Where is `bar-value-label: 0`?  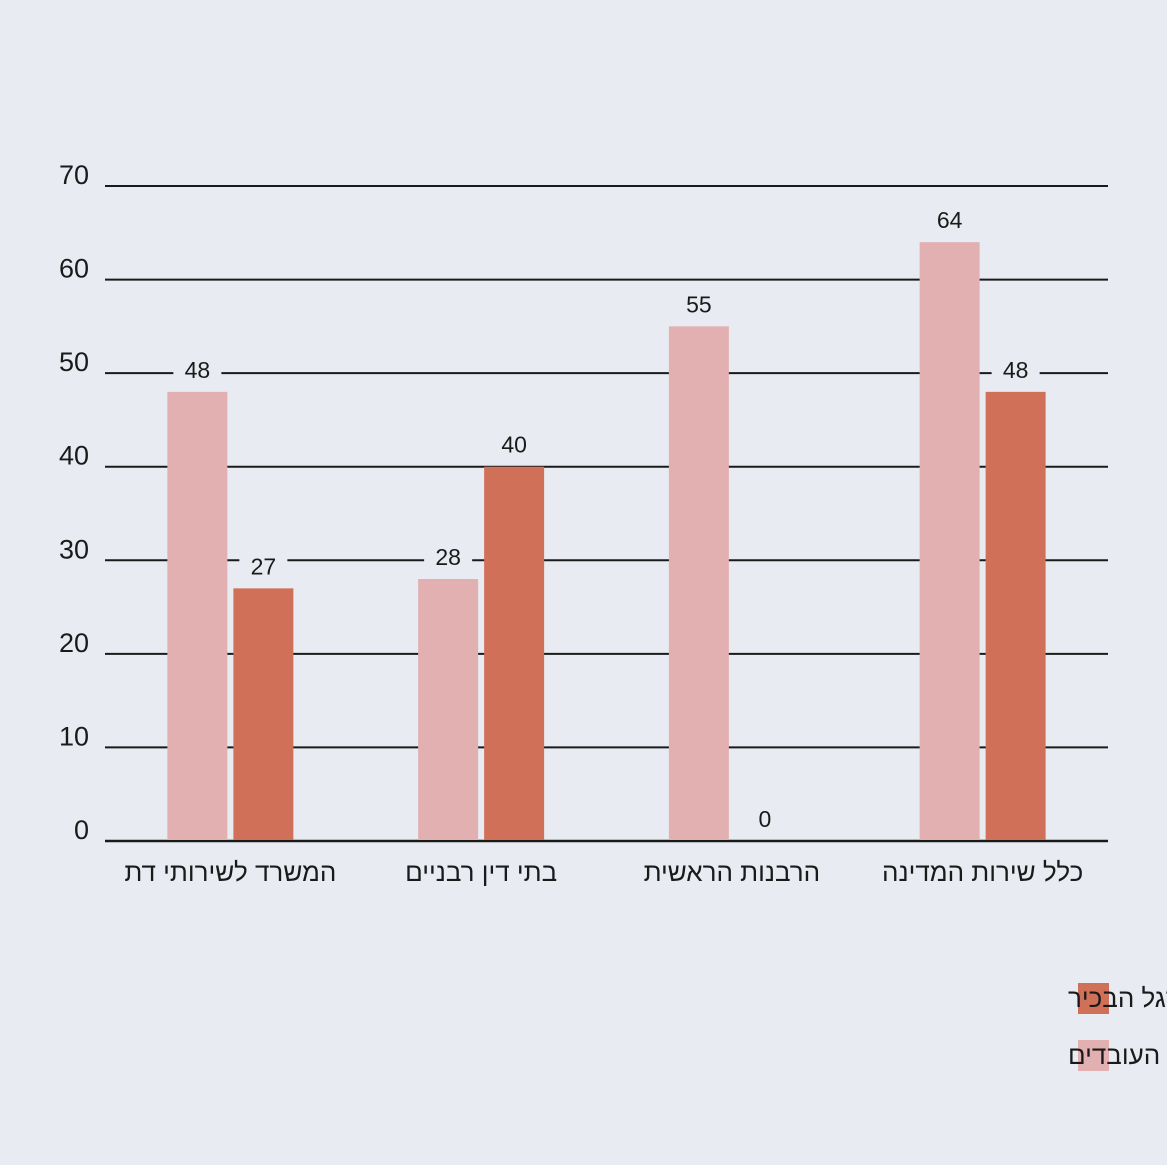 bar-value-label: 0 is located at coordinates (764, 819).